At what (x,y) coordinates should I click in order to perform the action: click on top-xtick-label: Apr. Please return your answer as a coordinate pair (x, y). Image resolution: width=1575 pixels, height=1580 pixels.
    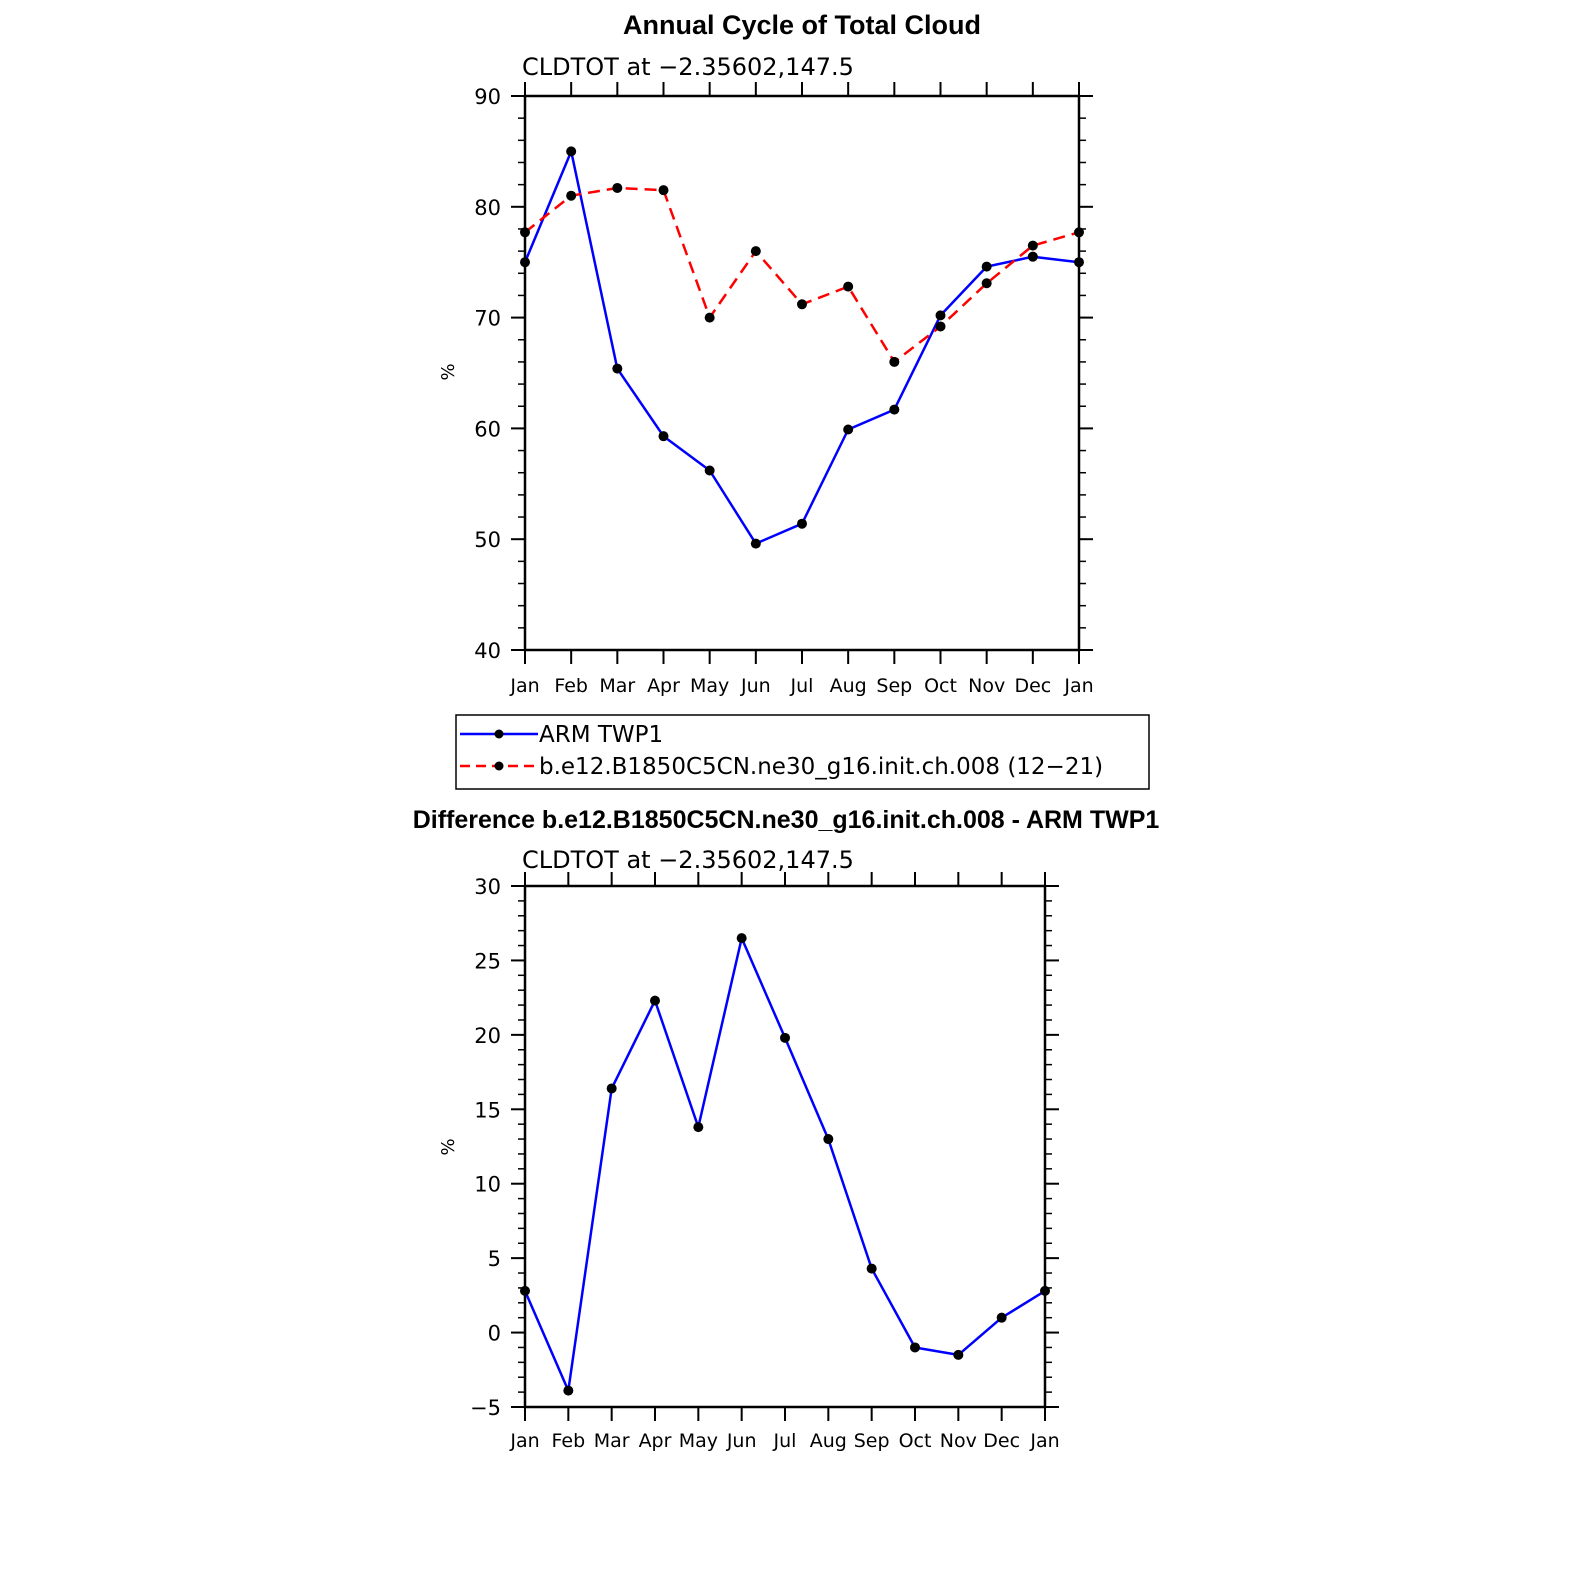
    Looking at the image, I should click on (663, 686).